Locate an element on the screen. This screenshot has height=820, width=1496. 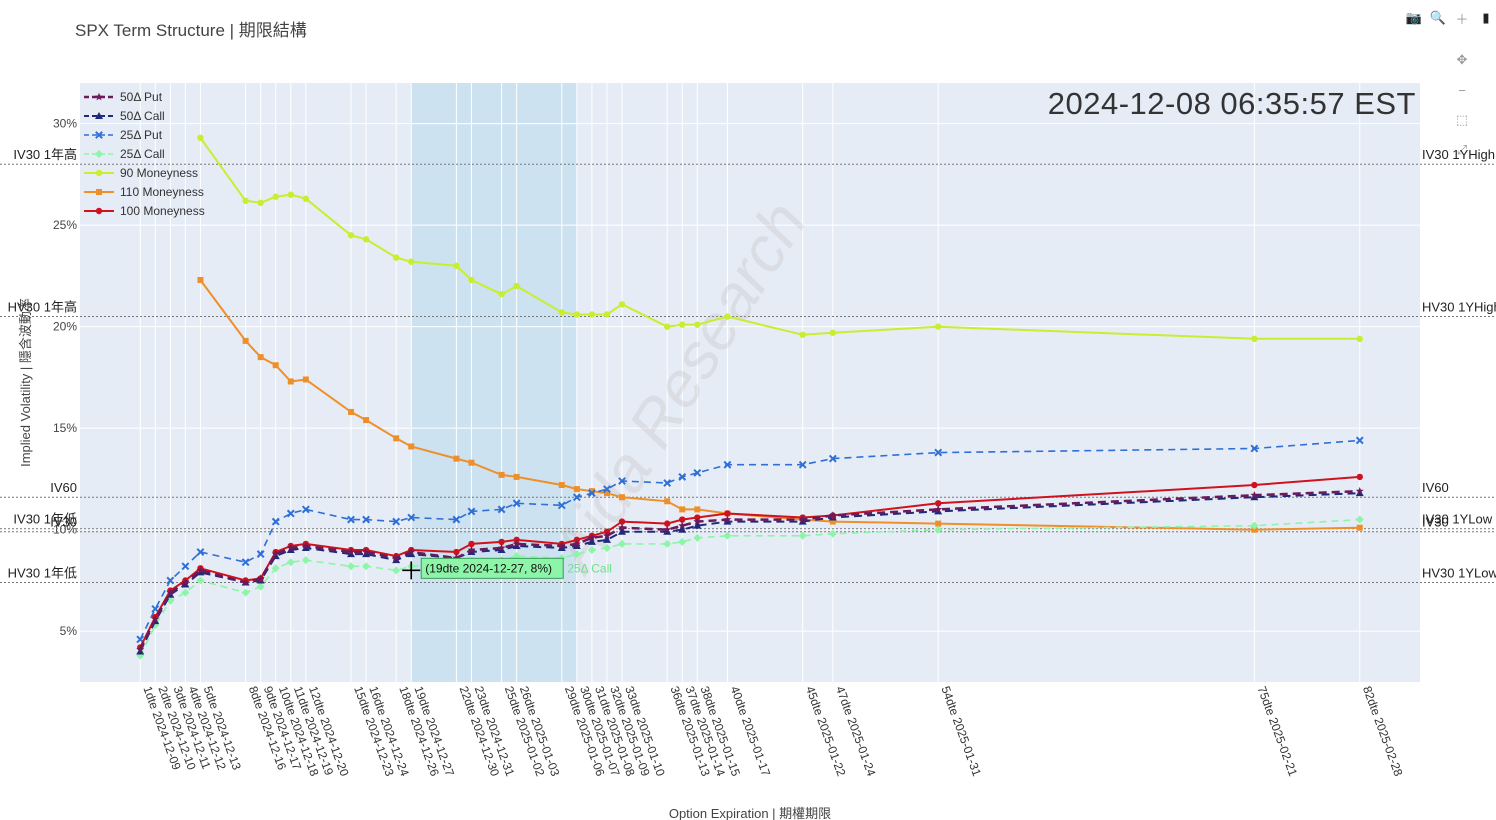
bar-chart-icon: ▮ is located at coordinates (1486, 17).